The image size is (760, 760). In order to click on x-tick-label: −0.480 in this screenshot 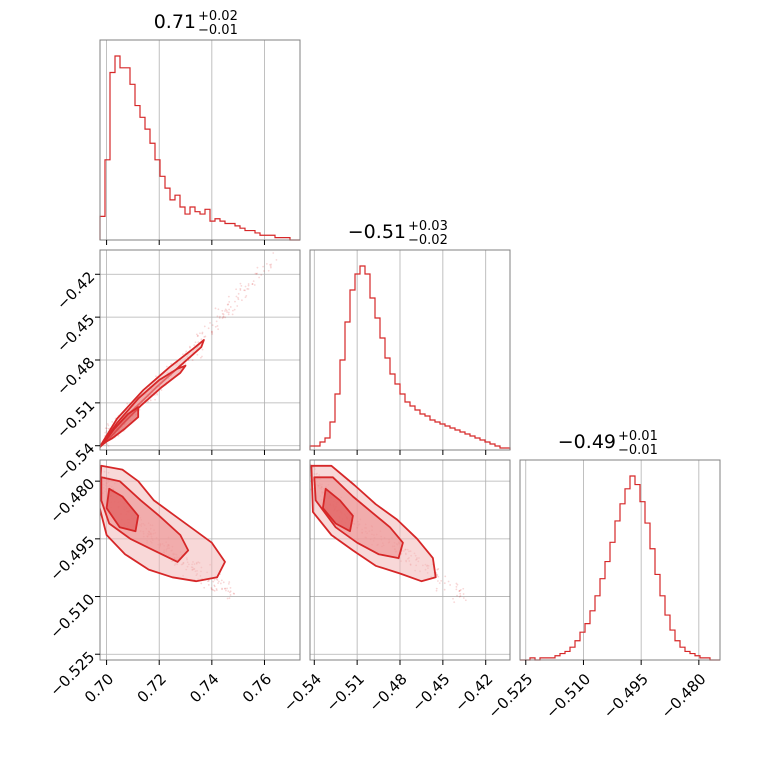, I will do `click(684, 696)`.